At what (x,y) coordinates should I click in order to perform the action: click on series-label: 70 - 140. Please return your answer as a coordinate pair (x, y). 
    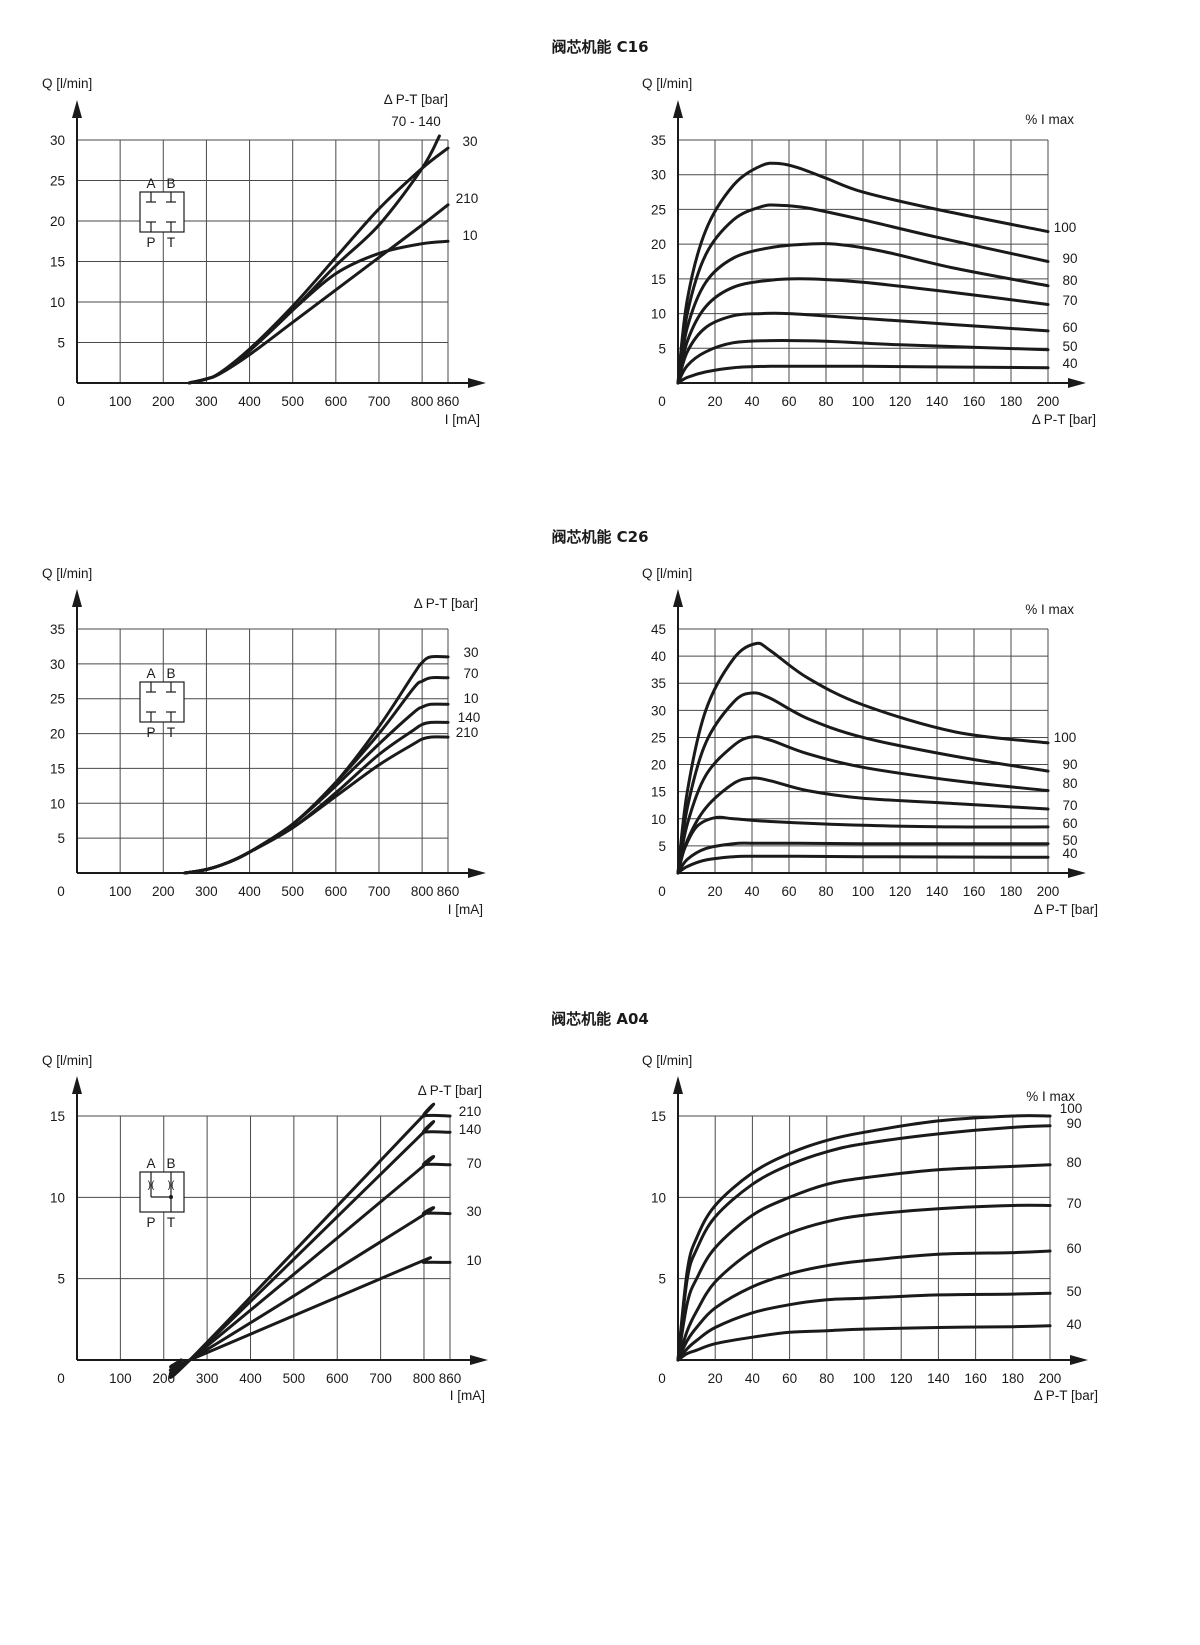
    Looking at the image, I should click on (416, 121).